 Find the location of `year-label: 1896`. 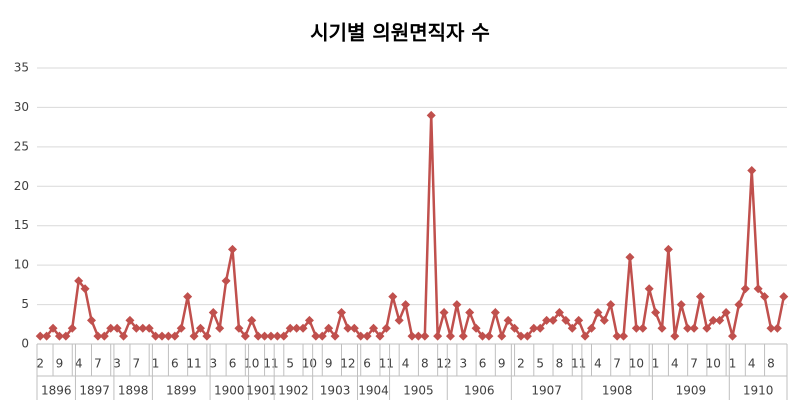

year-label: 1896 is located at coordinates (56, 391).